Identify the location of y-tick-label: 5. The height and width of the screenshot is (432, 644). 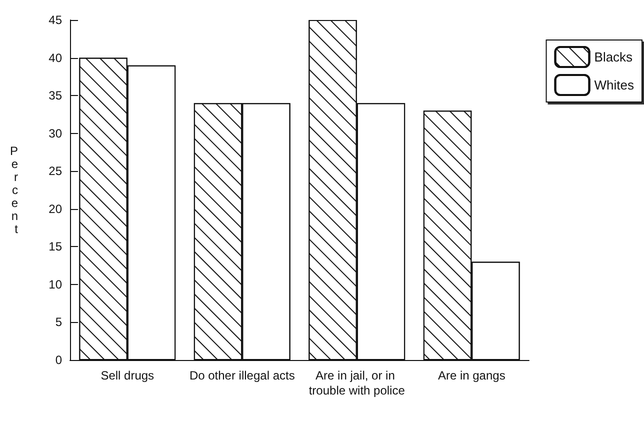
(58, 322).